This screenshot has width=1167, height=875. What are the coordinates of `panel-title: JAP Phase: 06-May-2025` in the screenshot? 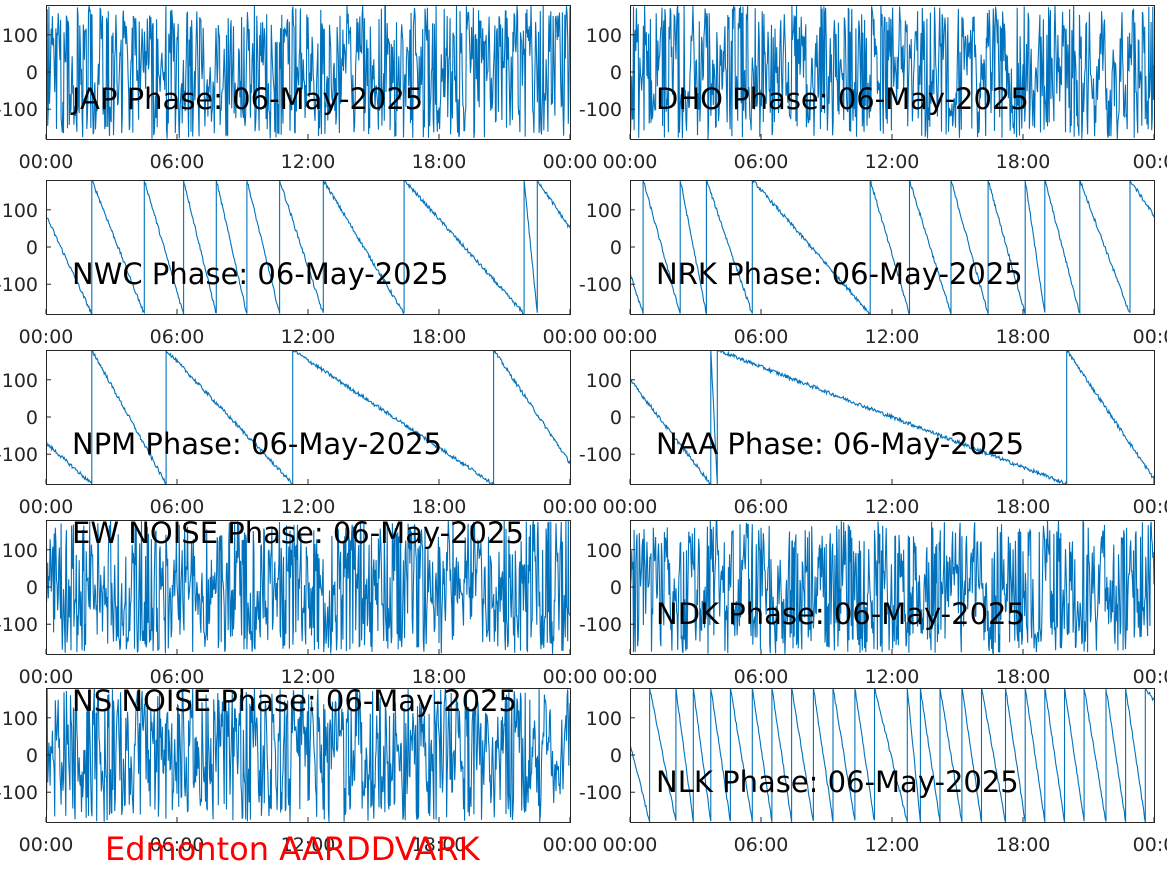 It's located at (246, 99).